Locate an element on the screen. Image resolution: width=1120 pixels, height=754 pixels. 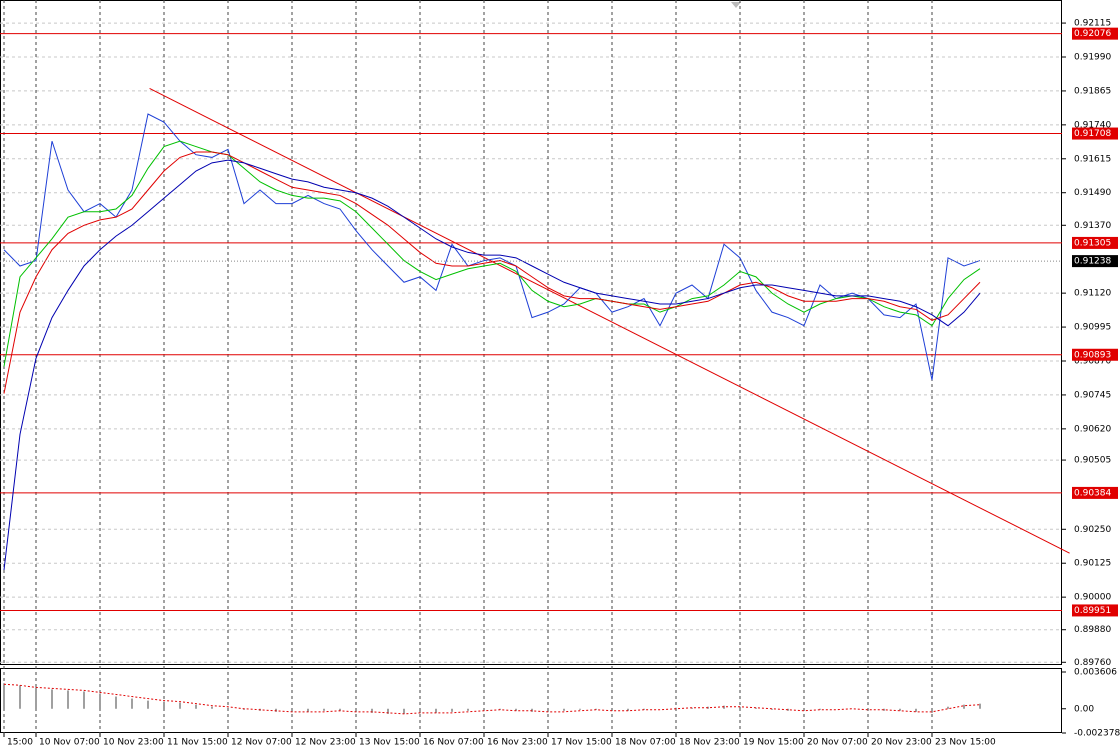
y-tick-label: 0.90745 is located at coordinates (1092, 395).